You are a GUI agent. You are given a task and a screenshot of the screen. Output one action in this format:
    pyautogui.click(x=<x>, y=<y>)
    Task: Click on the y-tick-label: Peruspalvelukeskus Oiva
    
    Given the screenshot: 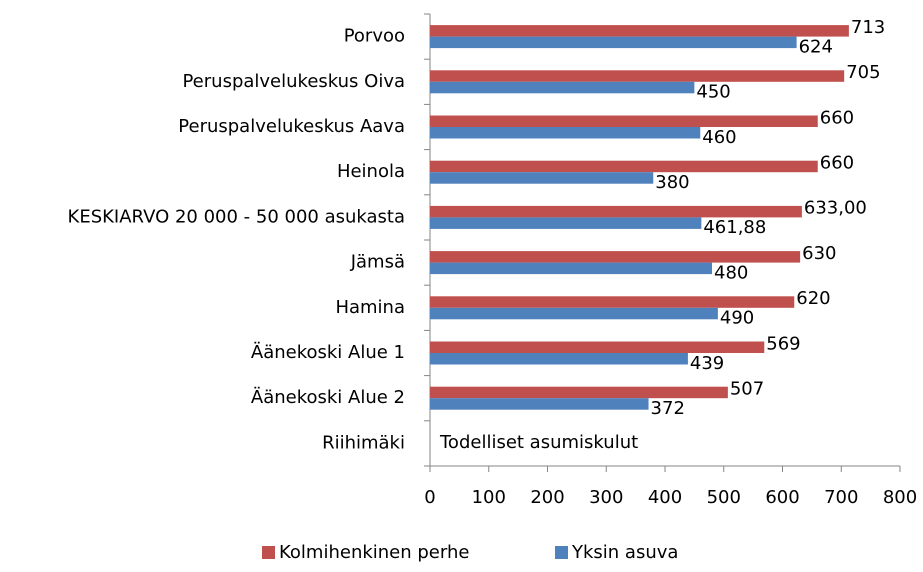 What is the action you would take?
    pyautogui.click(x=293, y=81)
    